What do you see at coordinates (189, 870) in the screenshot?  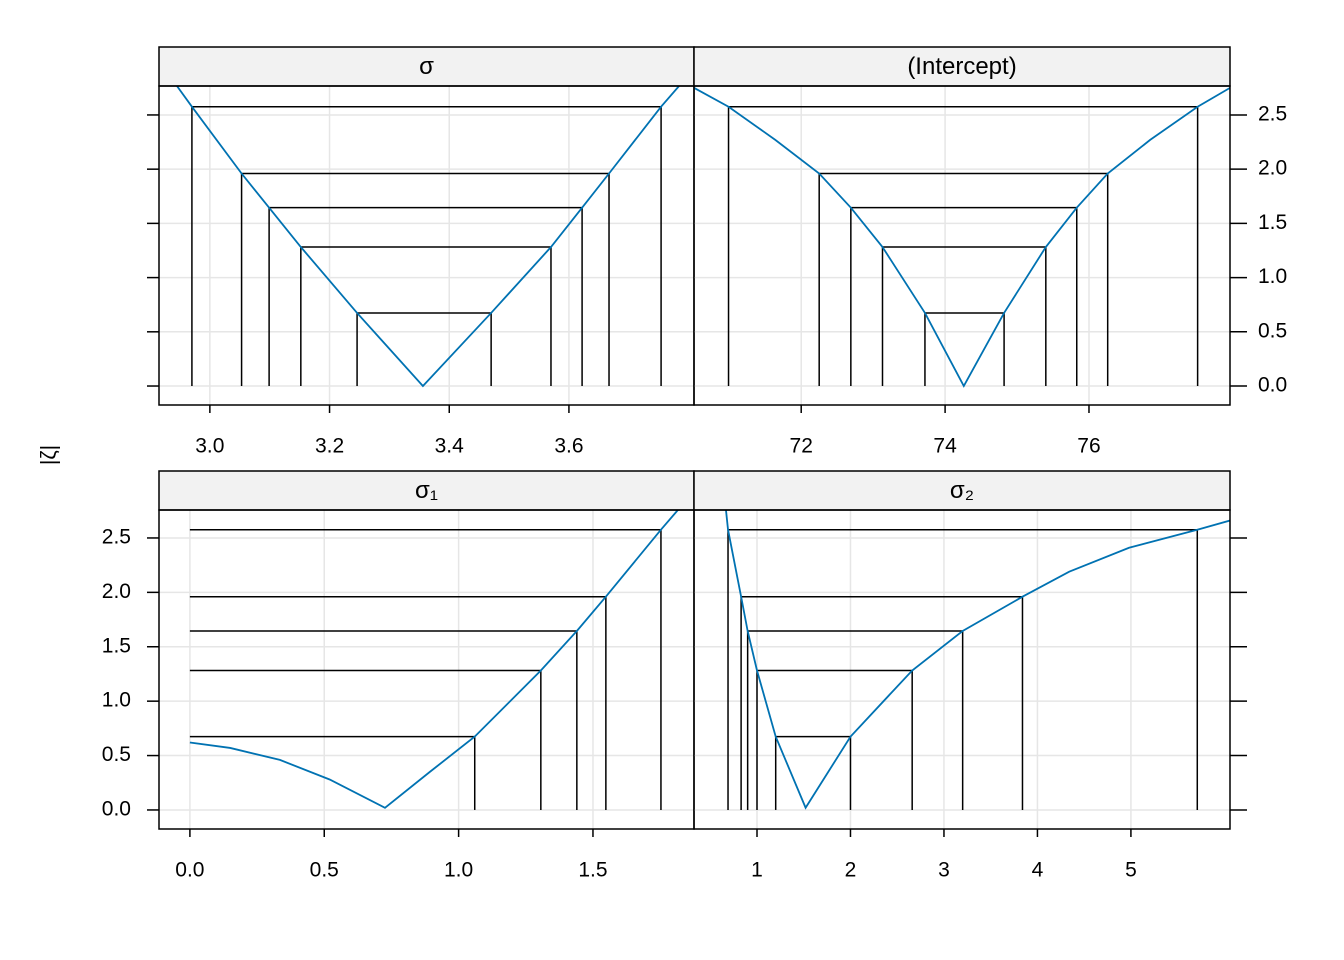 I see `x-tick-label: 0.0` at bounding box center [189, 870].